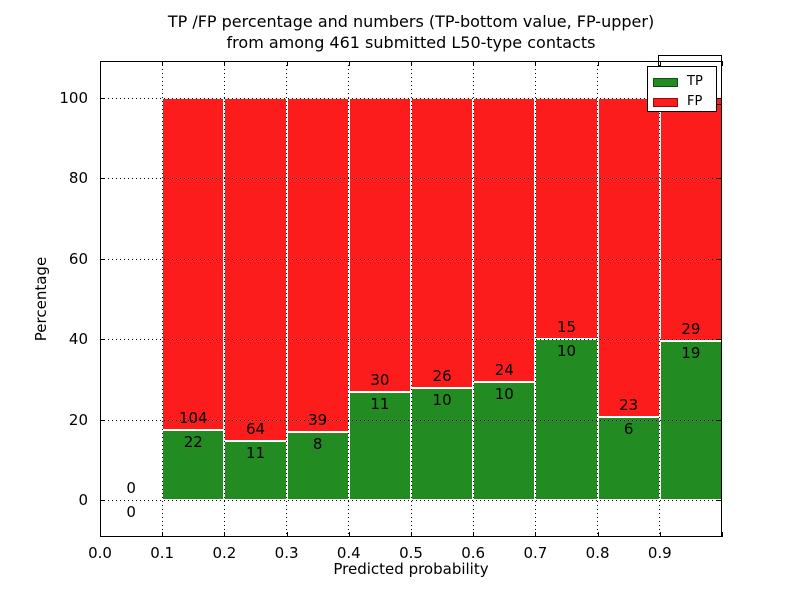  I want to click on x-tick-label: 0.6, so click(473, 553).